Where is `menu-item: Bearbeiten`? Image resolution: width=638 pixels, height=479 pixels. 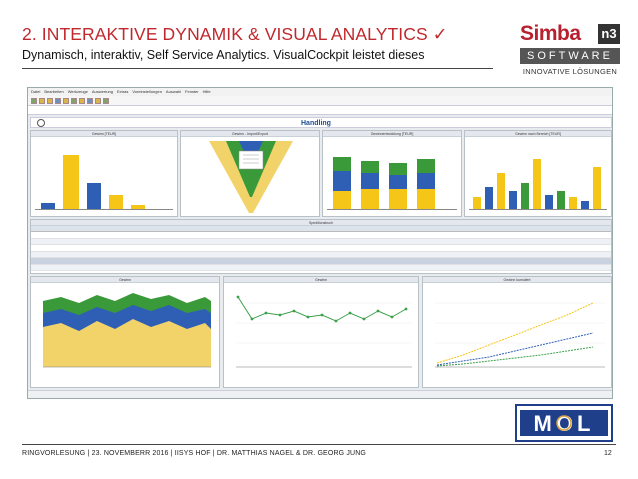
menu-item: Bearbeiten is located at coordinates (54, 91).